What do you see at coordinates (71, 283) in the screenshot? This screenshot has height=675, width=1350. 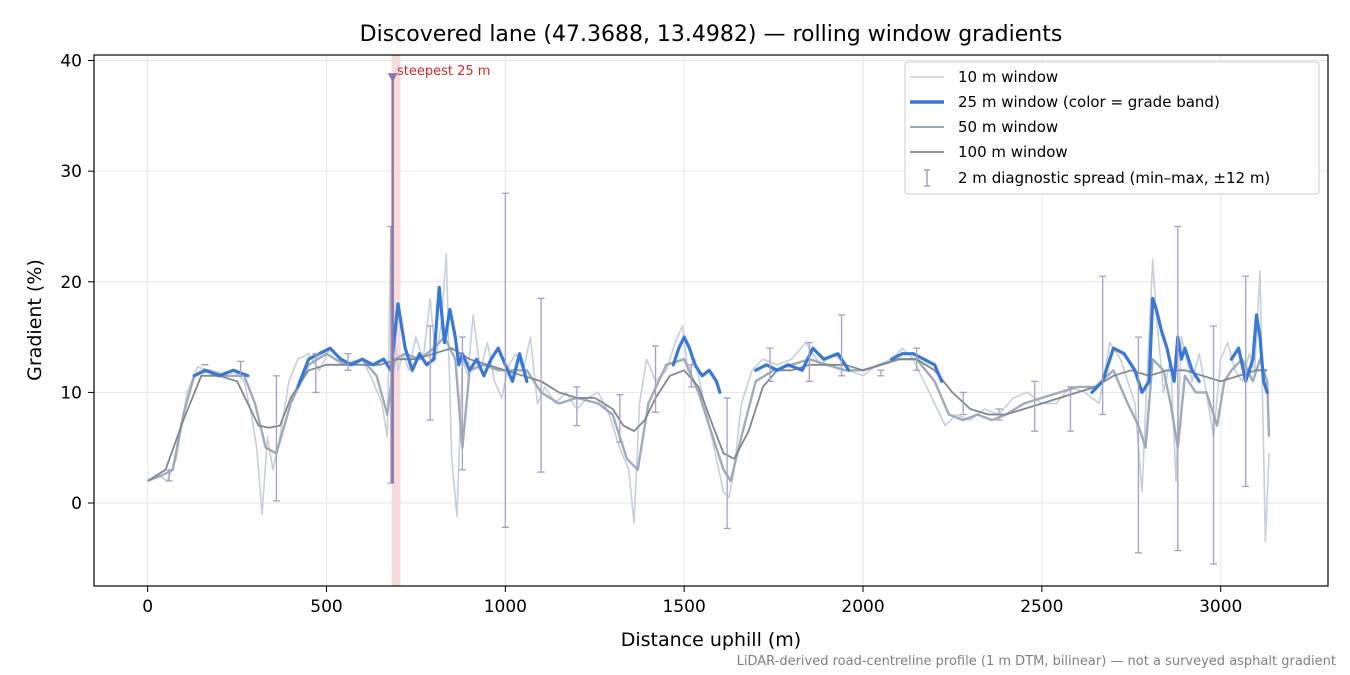 I see `y-tick-label: 20` at bounding box center [71, 283].